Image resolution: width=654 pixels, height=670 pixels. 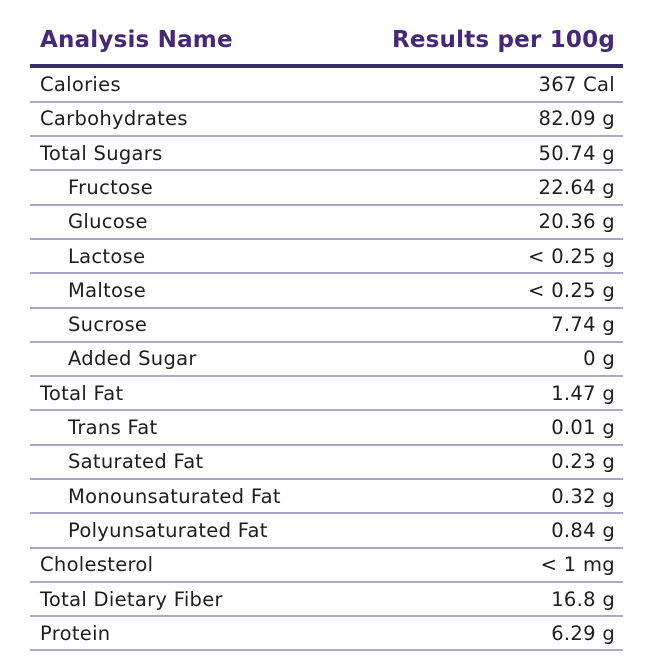 I want to click on table-row: Sucrose 7.74 g, so click(x=326, y=326).